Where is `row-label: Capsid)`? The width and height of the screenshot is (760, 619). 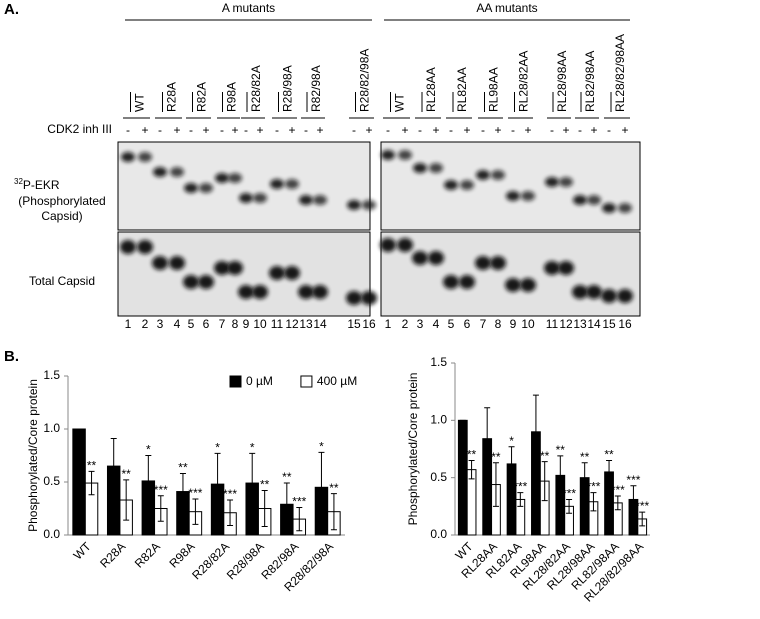
row-label: Capsid) is located at coordinates (61, 216).